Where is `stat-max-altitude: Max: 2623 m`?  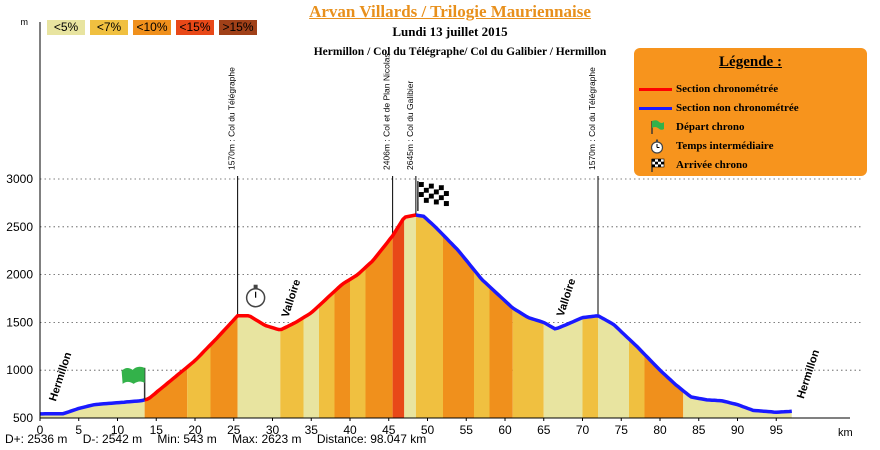
stat-max-altitude: Max: 2623 m is located at coordinates (267, 439).